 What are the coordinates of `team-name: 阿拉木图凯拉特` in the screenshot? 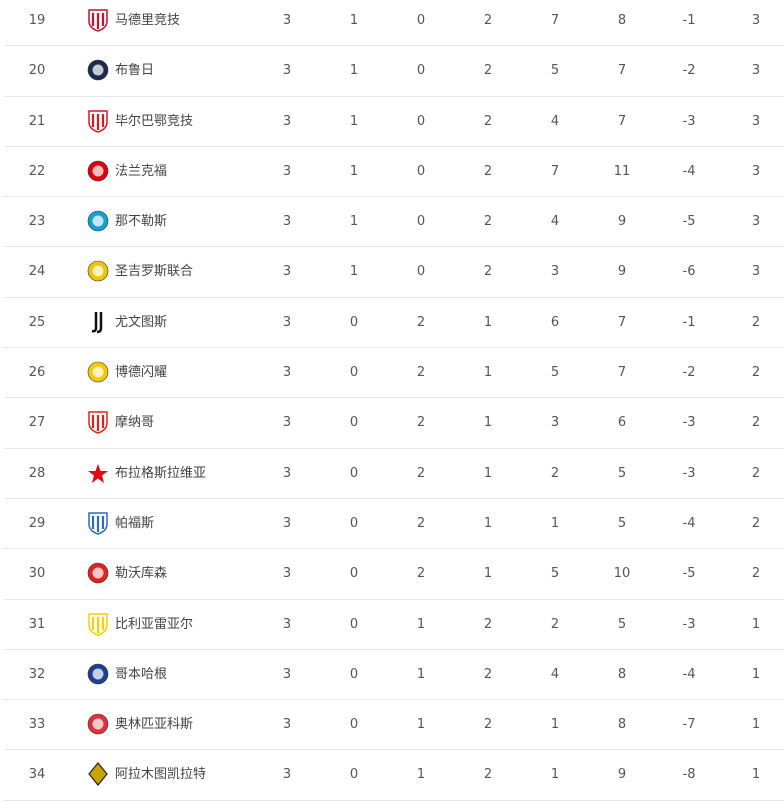 It's located at (161, 775).